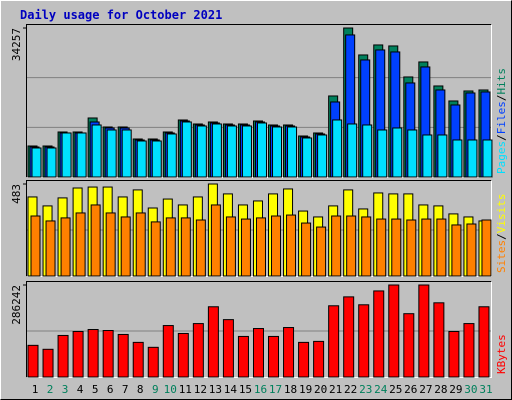  I want to click on legend-entry: Files, so click(501, 117).